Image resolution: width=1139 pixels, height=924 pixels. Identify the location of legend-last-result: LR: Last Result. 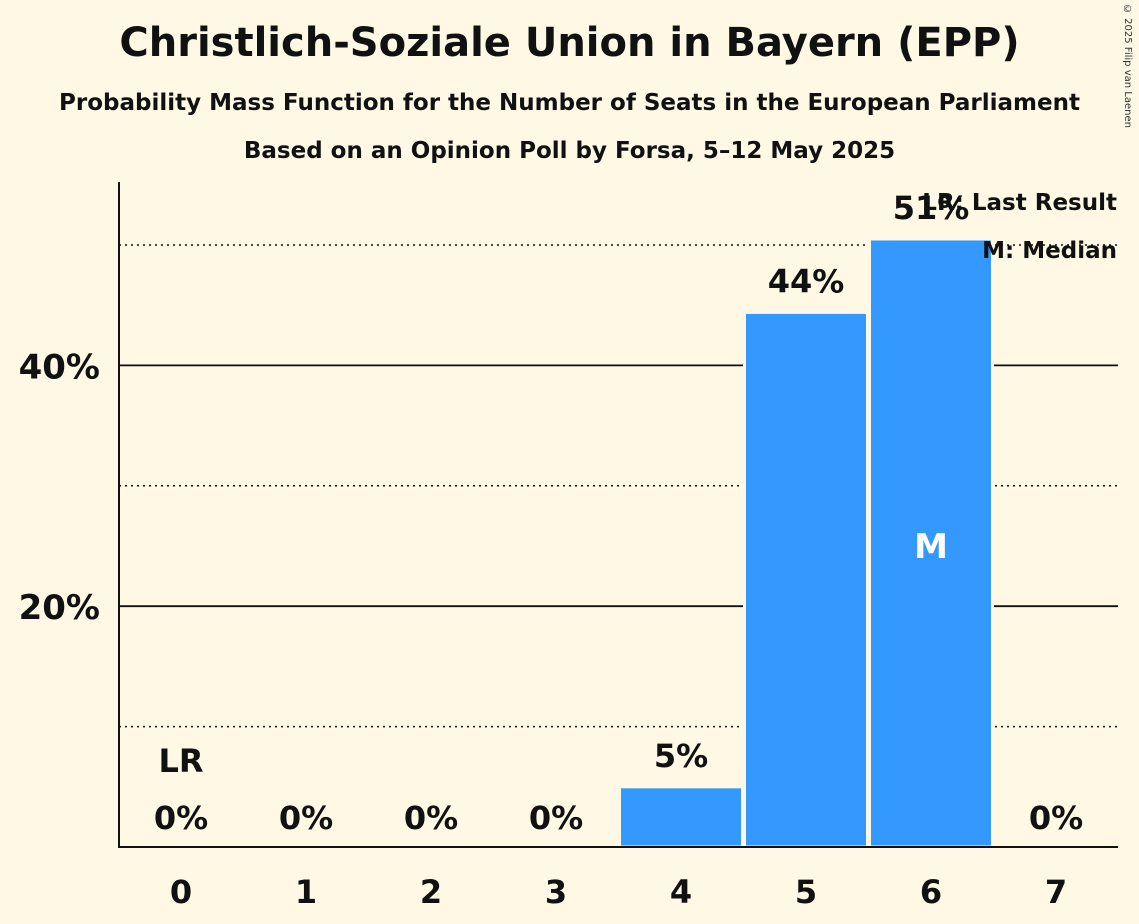
(1019, 203).